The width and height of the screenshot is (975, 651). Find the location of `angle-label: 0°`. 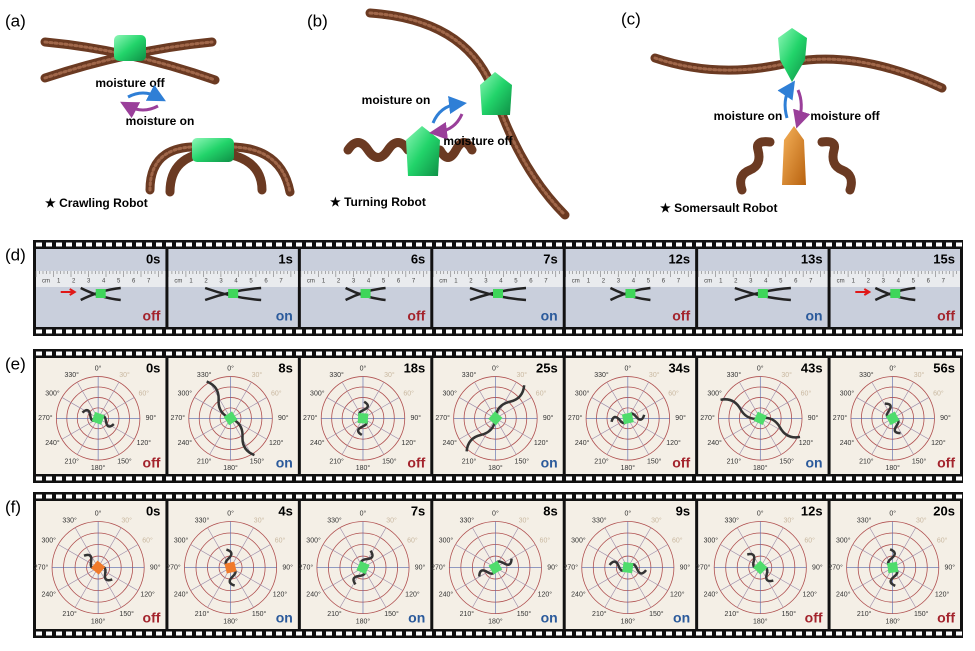

angle-label: 0° is located at coordinates (495, 368).